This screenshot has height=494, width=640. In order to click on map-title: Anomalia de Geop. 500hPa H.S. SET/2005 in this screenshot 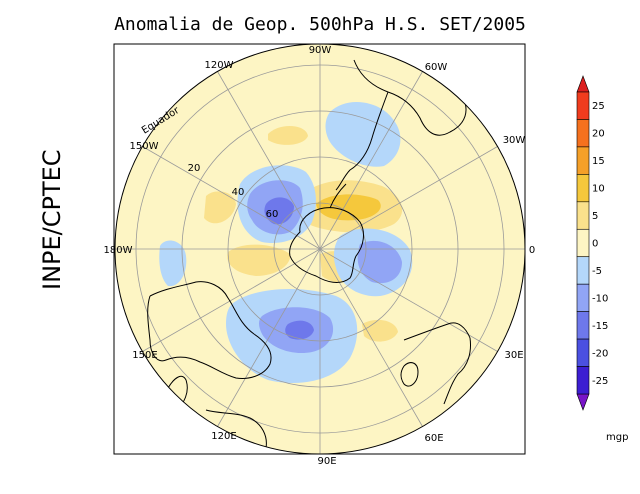, I will do `click(320, 24)`.